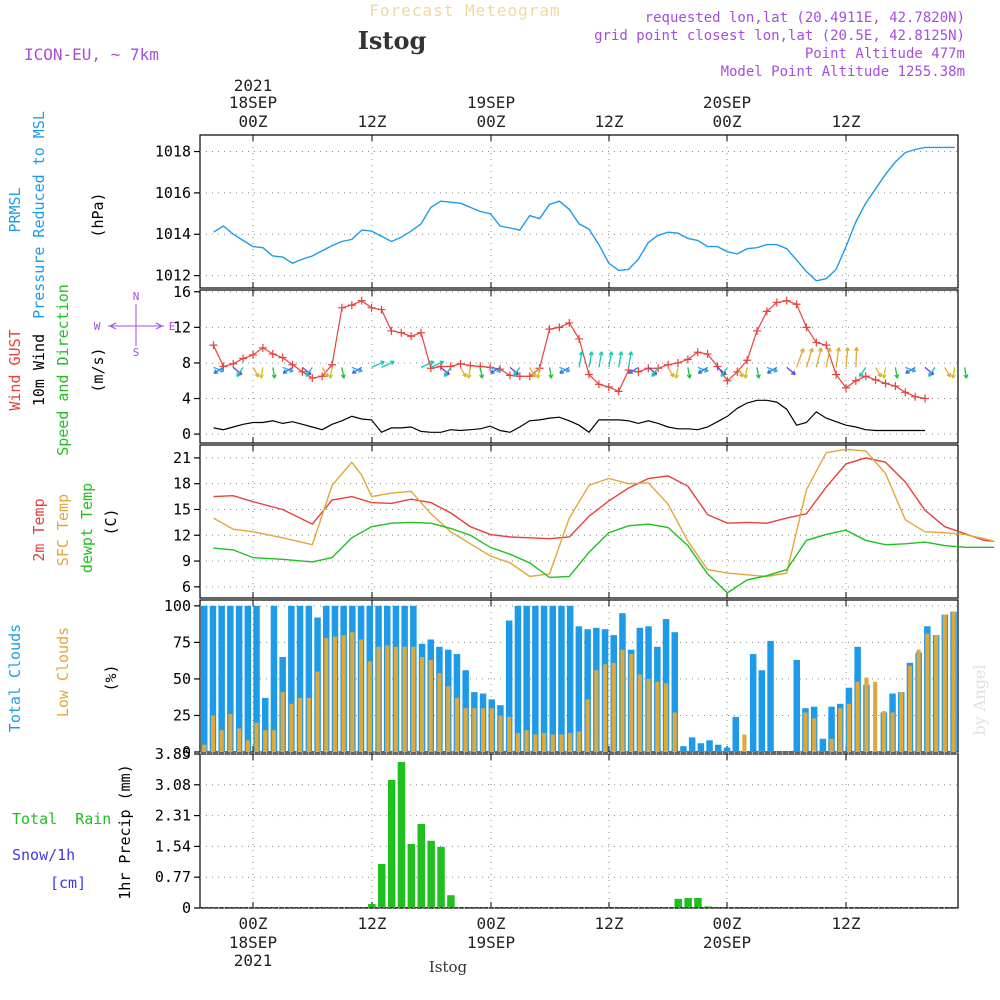 The image size is (1000, 1000). What do you see at coordinates (569, 416) in the screenshot?
I see `series-wind-10m` at bounding box center [569, 416].